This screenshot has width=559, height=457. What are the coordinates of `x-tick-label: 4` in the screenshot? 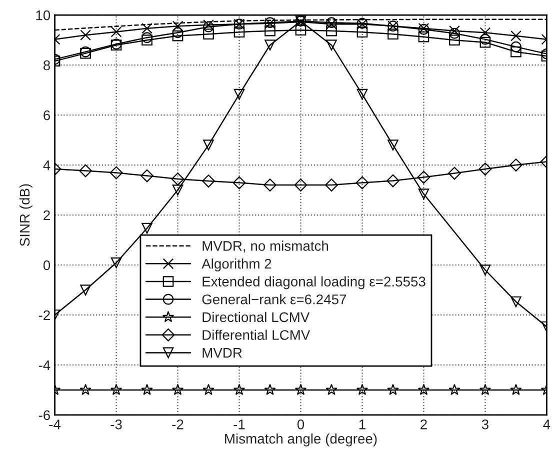 It's located at (546, 425).